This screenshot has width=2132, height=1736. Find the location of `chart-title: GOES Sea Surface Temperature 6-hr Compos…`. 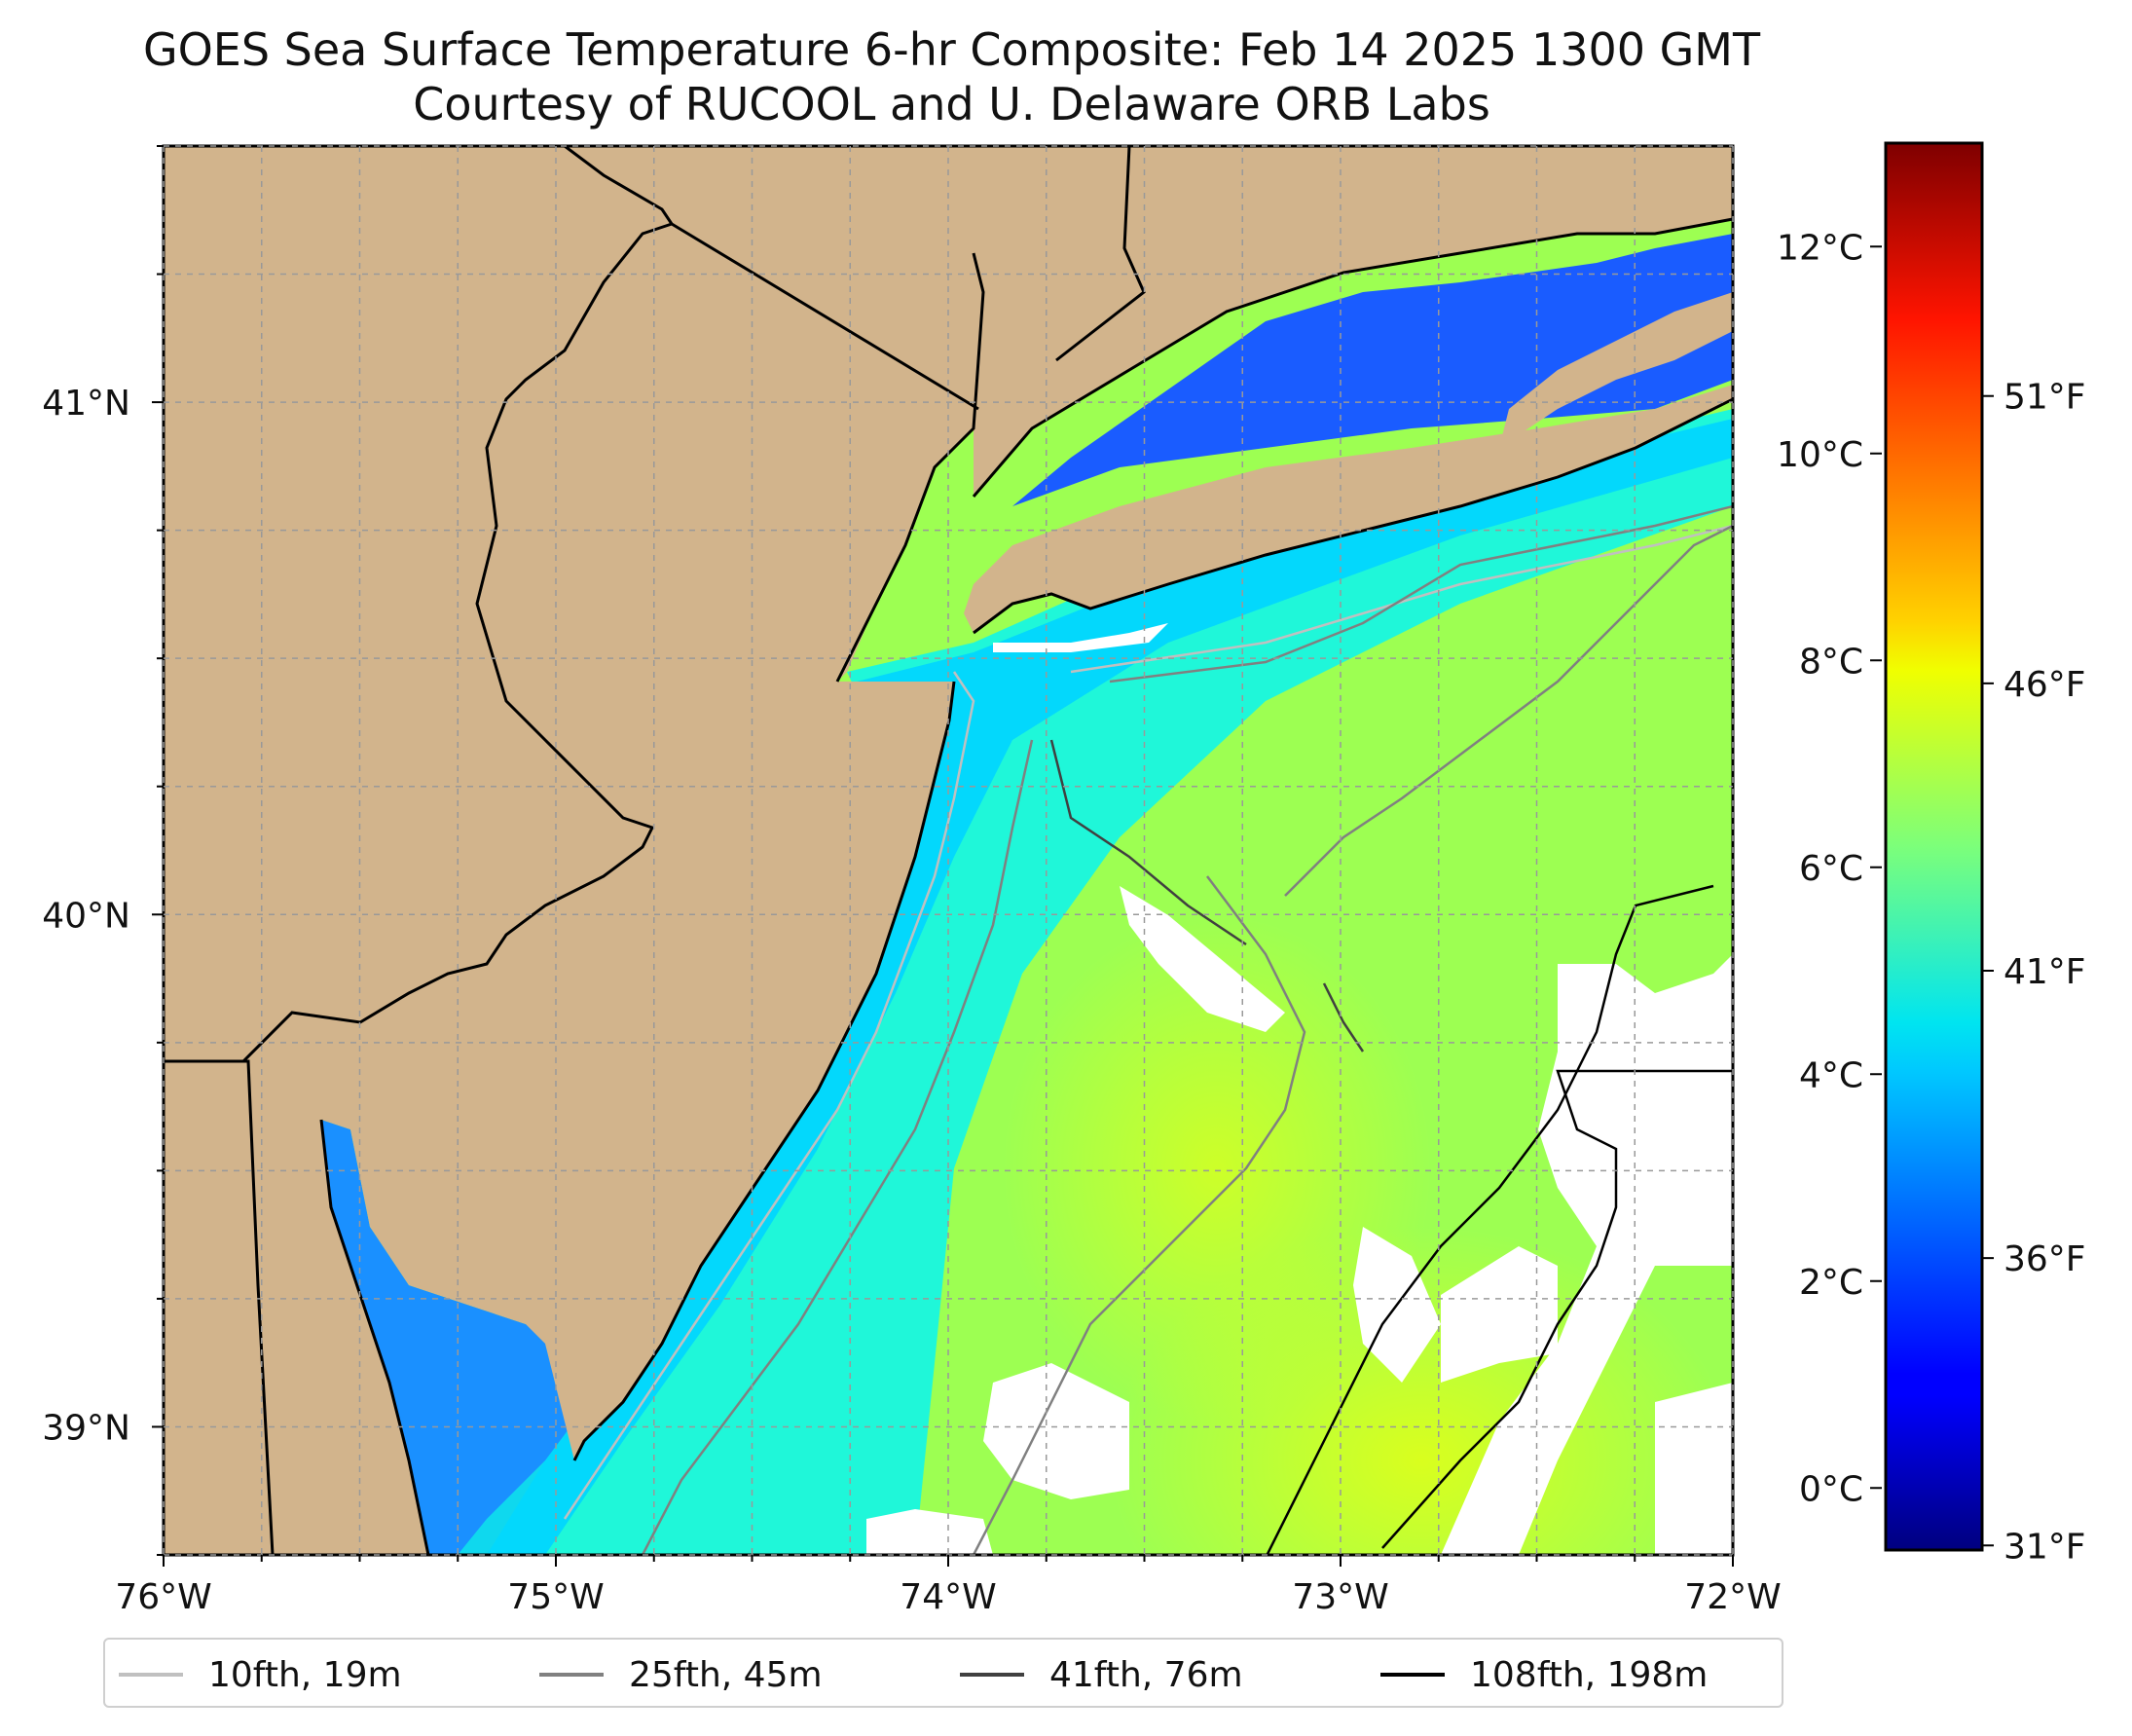

chart-title: GOES Sea Surface Temperature 6-hr Compos… is located at coordinates (951, 49).